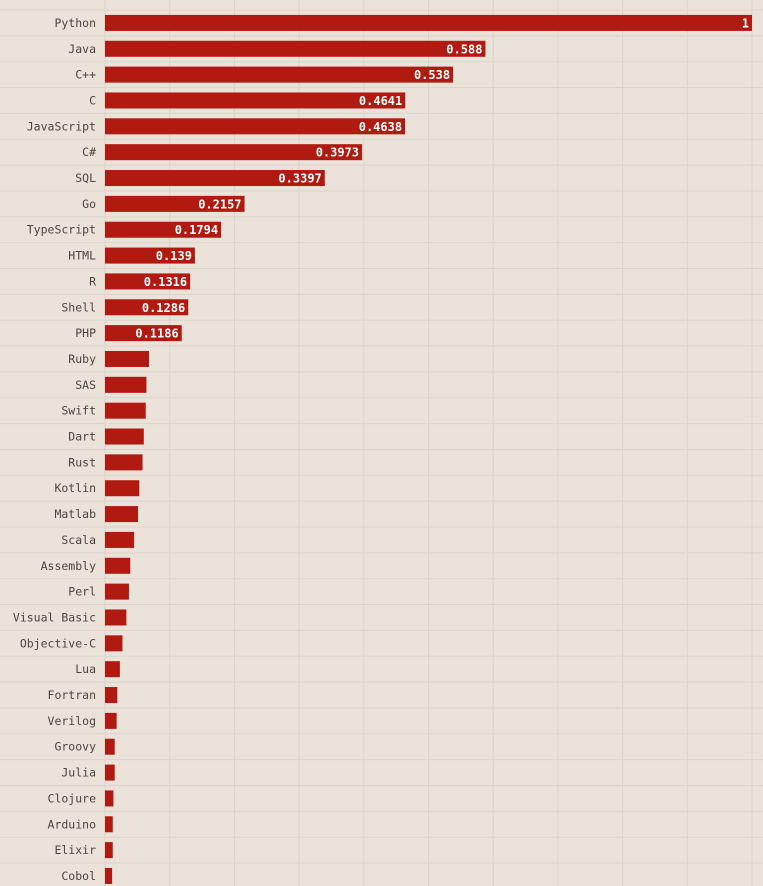 The image size is (763, 886). Describe the element at coordinates (121, 514) in the screenshot. I see `bar-matlab` at that location.